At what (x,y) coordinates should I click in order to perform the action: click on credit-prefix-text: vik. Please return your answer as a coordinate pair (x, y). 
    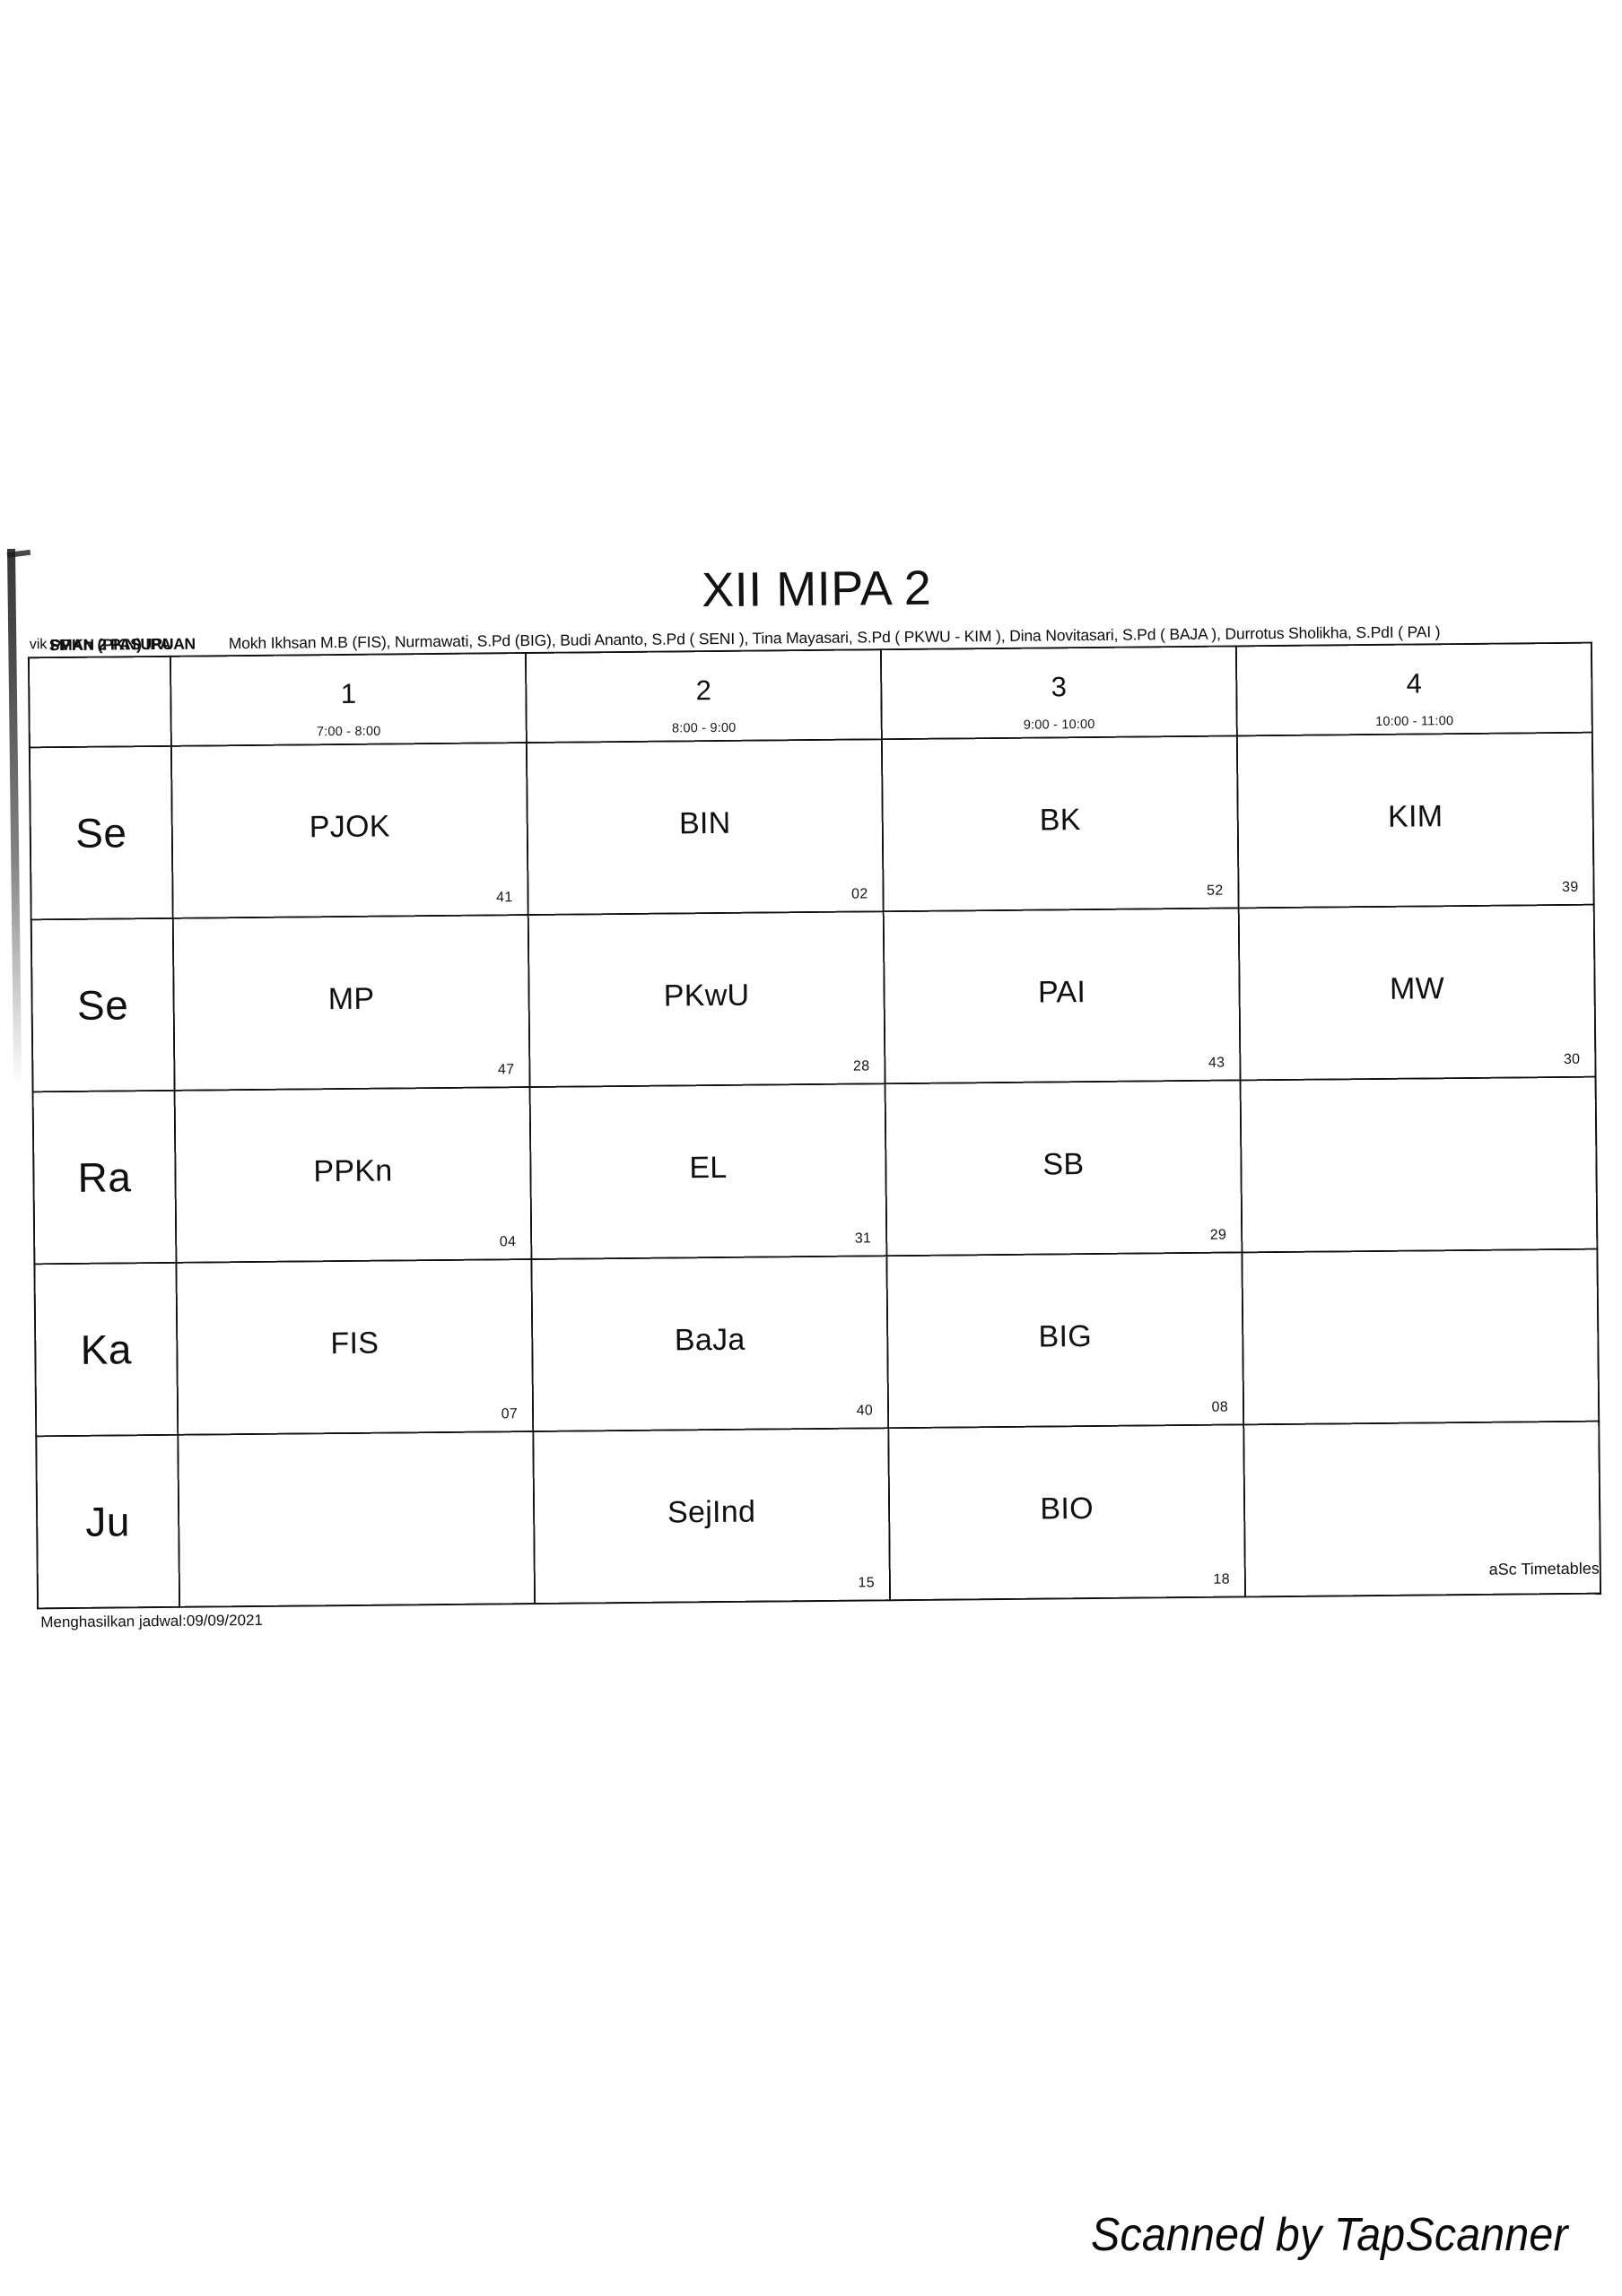
    Looking at the image, I should click on (39, 645).